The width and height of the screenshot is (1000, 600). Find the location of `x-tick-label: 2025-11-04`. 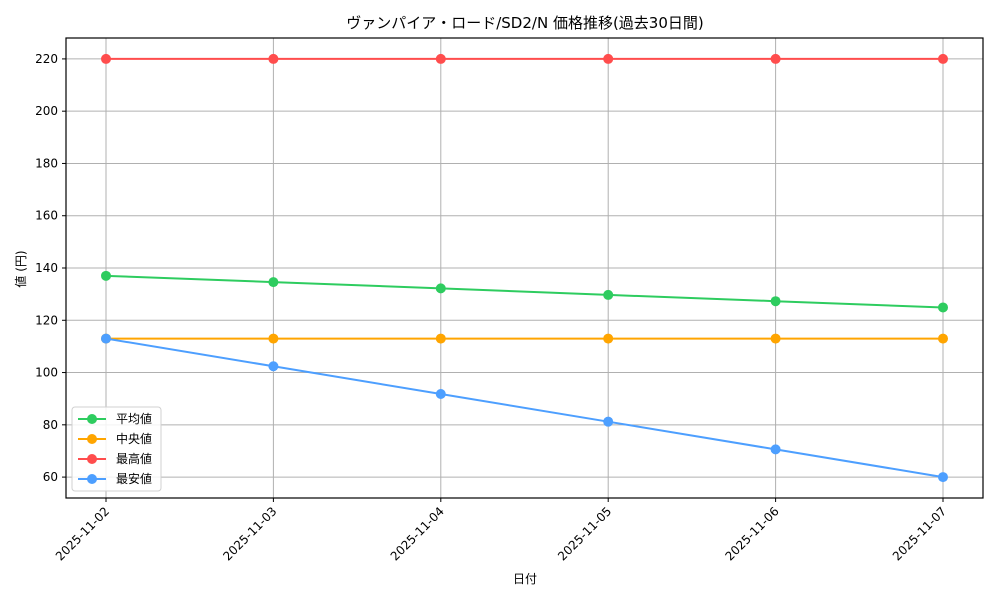

x-tick-label: 2025-11-04 is located at coordinates (417, 533).